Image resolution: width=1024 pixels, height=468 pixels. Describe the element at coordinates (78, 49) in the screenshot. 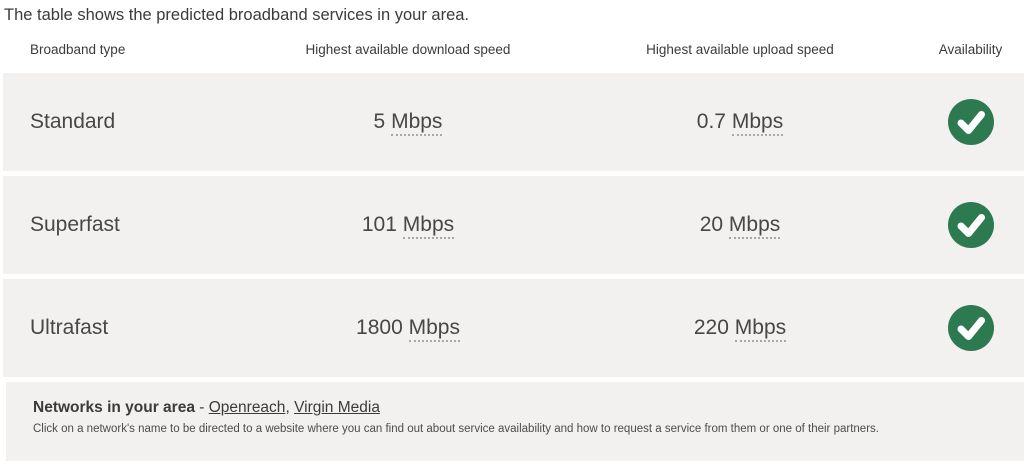

I see `column-header-broadband-type: Broadband type` at that location.